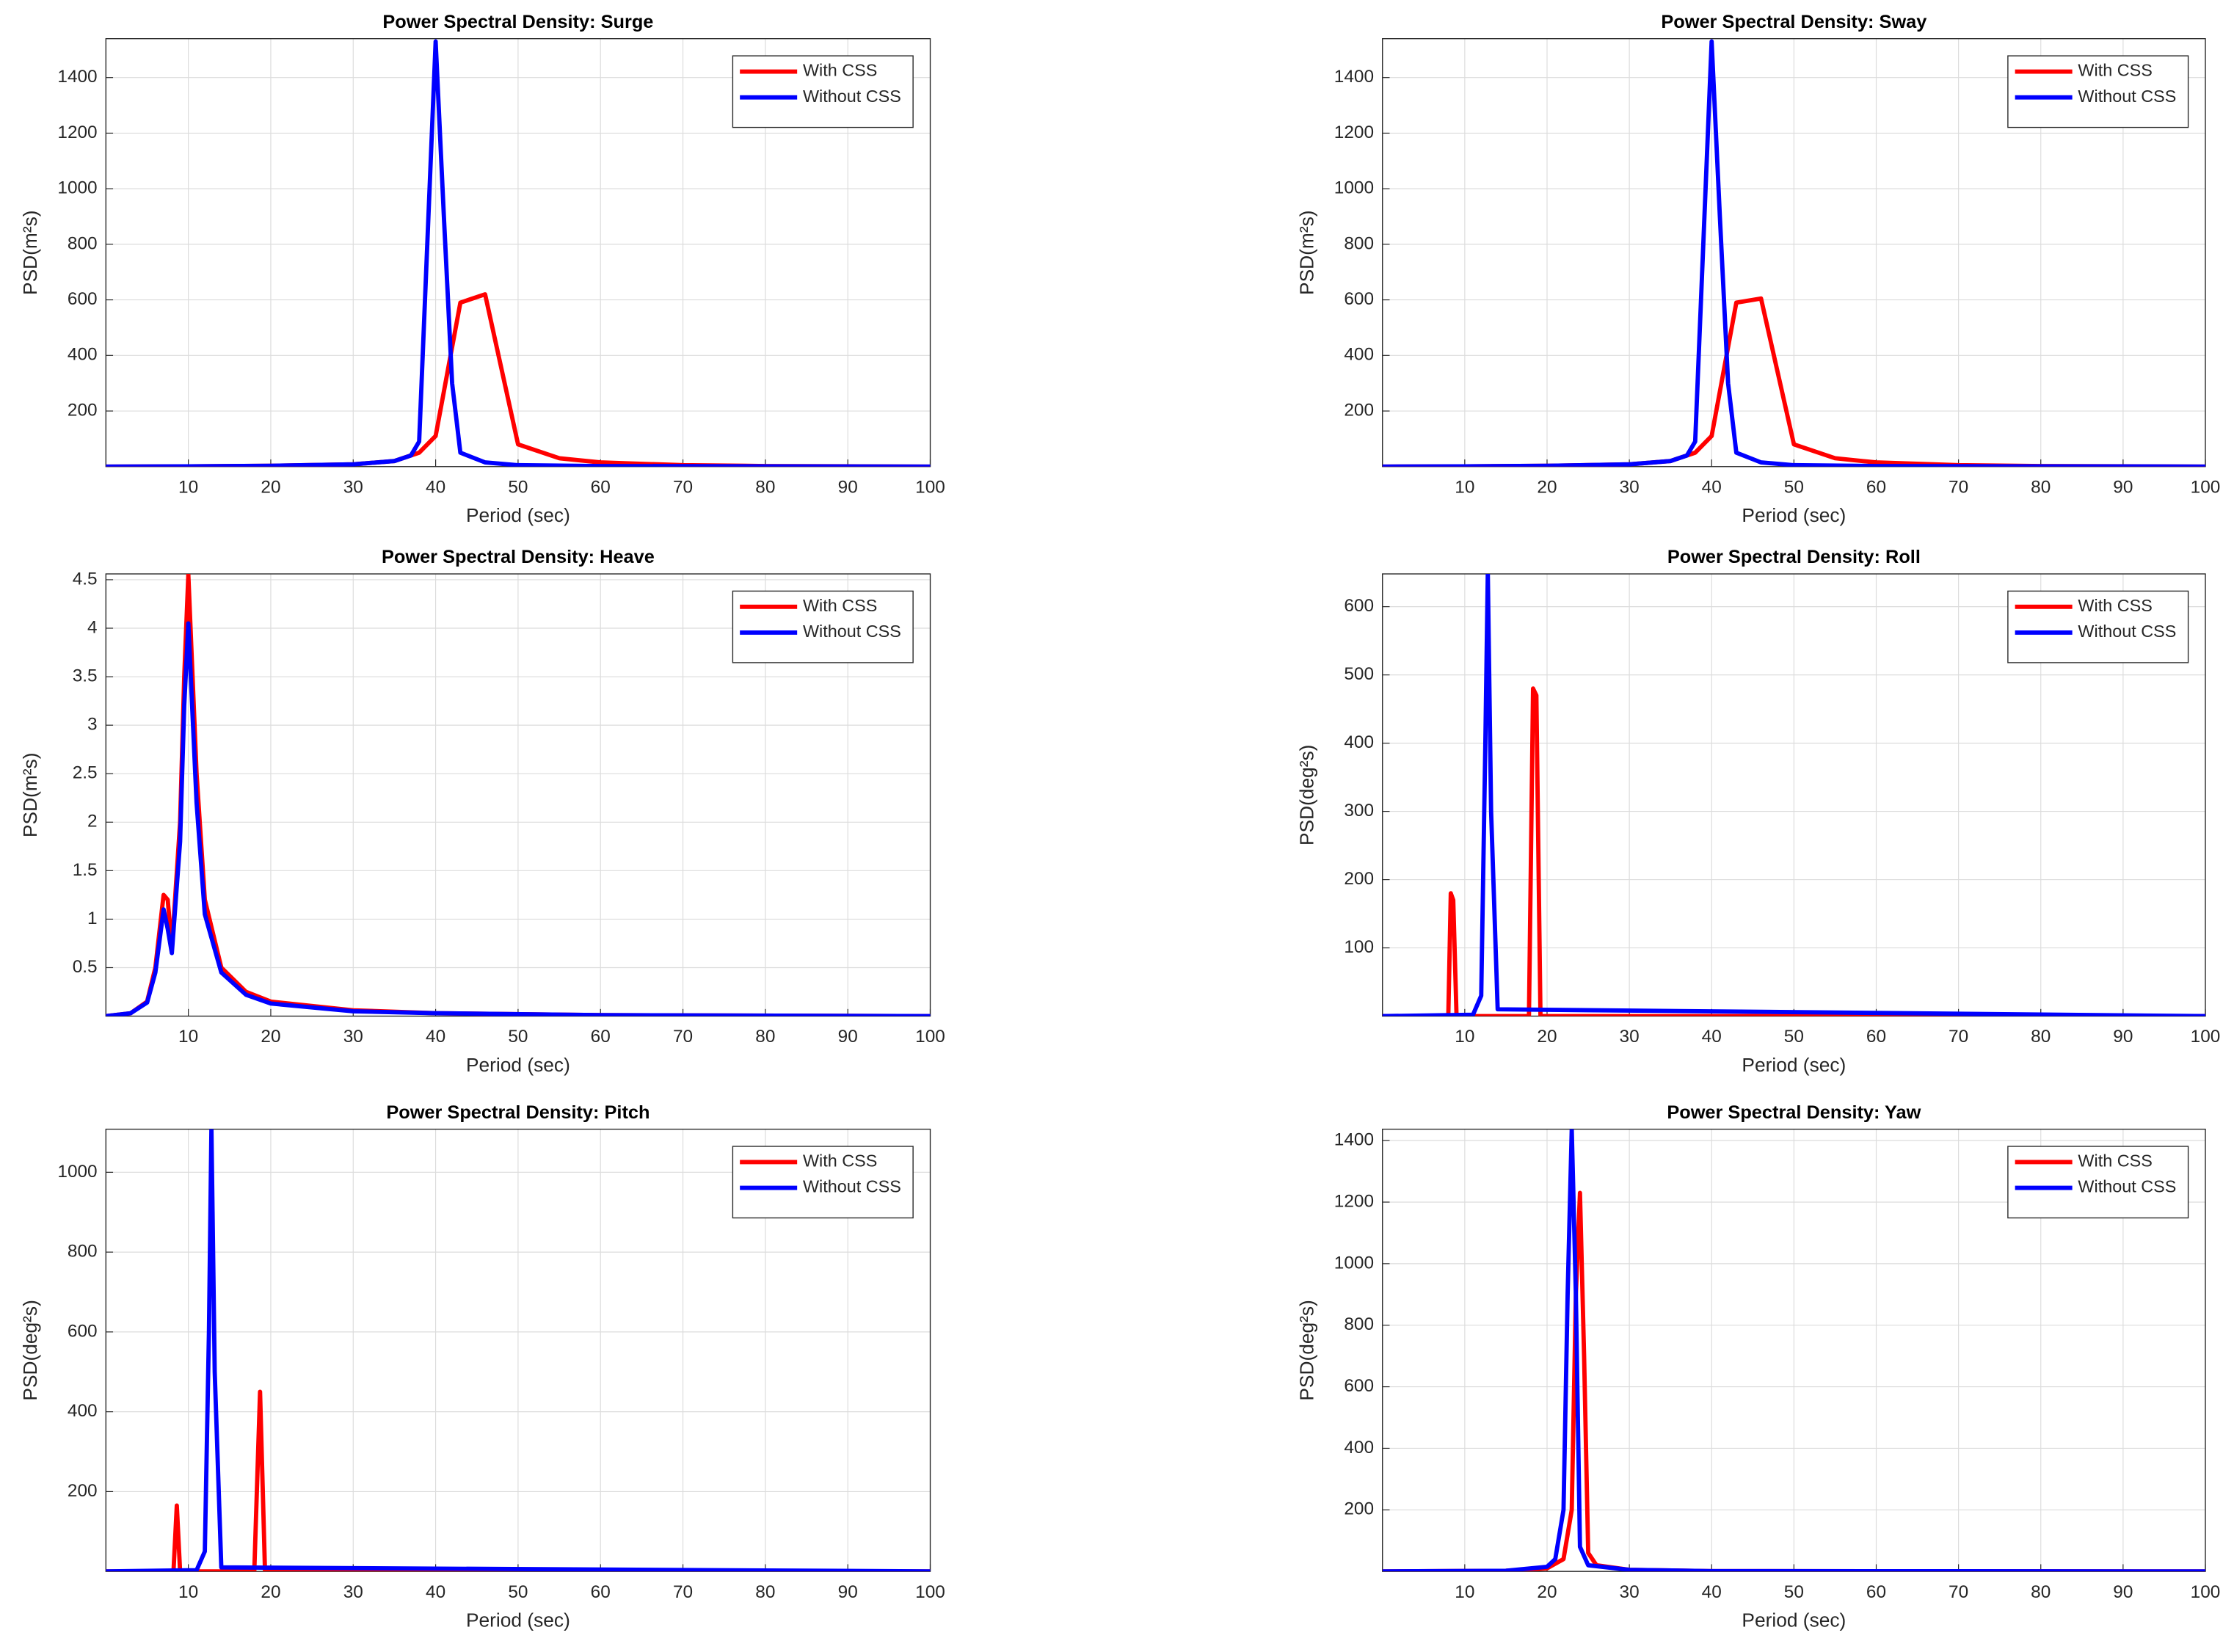 Image resolution: width=2234 pixels, height=1652 pixels. What do you see at coordinates (517, 22) in the screenshot?
I see `chart-title: Power Spectral Density: Surge` at bounding box center [517, 22].